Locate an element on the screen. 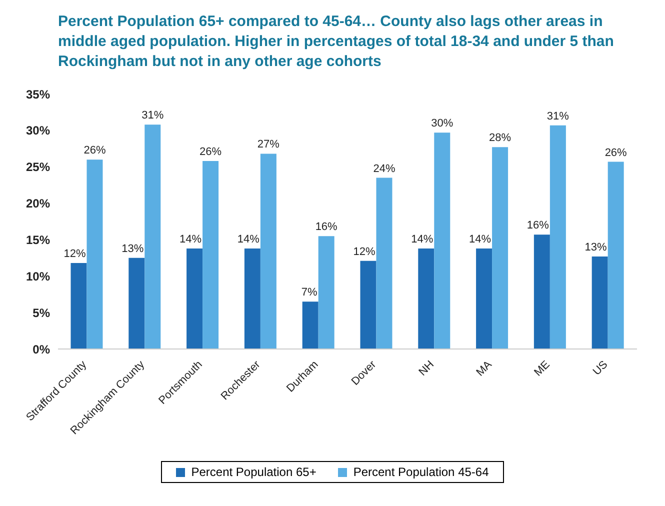 The height and width of the screenshot is (506, 665). y-tick-label: 5% is located at coordinates (41, 313).